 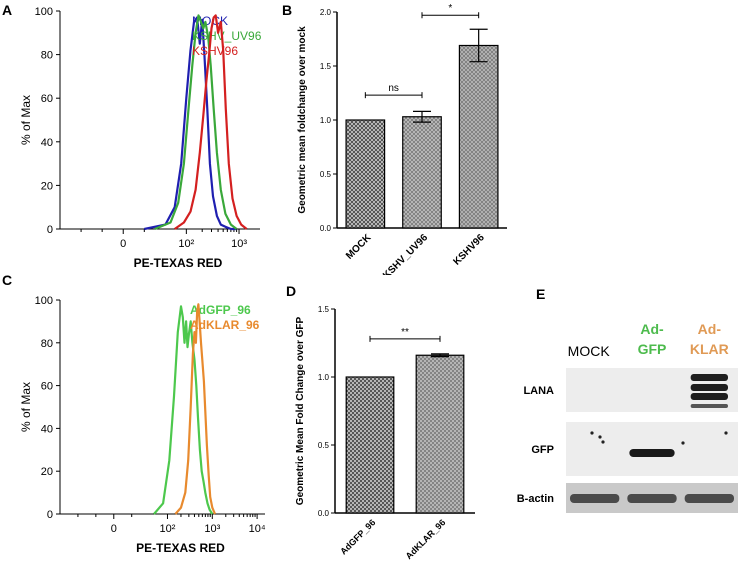 What do you see at coordinates (652, 349) in the screenshot?
I see `lane-label: GFP` at bounding box center [652, 349].